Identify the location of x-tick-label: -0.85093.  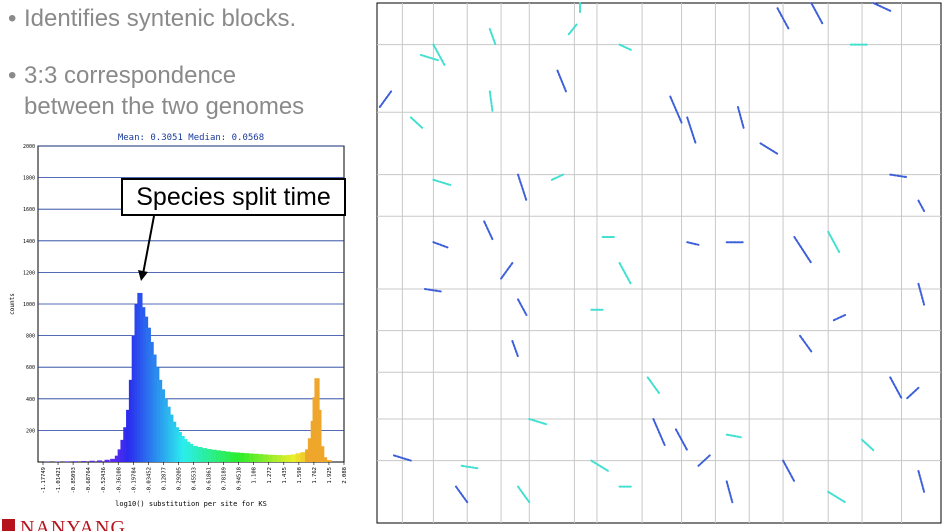
(74, 480).